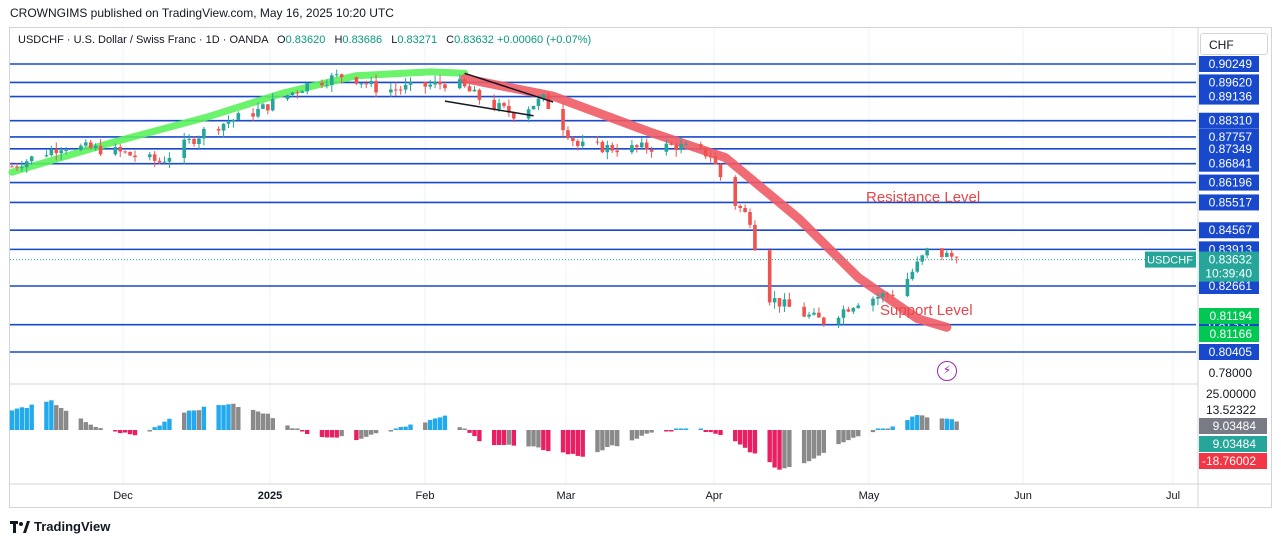  What do you see at coordinates (1231, 202) in the screenshot?
I see `level-price-label: 0.85517` at bounding box center [1231, 202].